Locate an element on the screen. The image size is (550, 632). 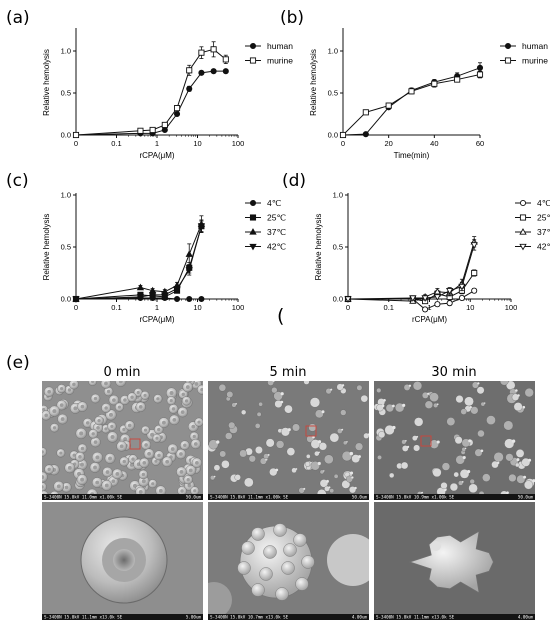
x-tick-label: 0.1 is located at coordinates (116, 307).